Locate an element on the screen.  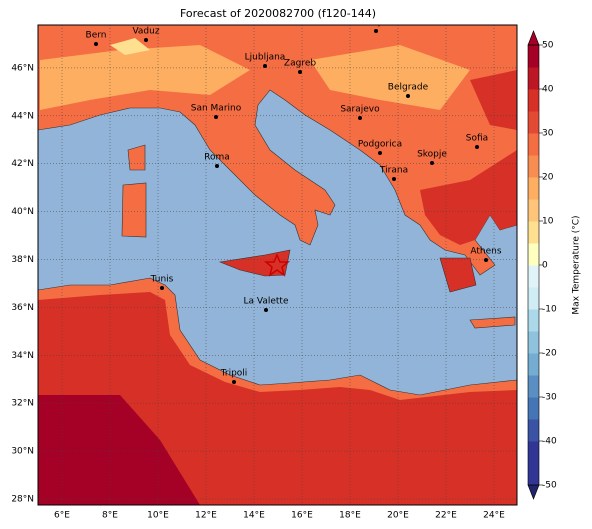
city-label: Tripoli is located at coordinates (234, 374).